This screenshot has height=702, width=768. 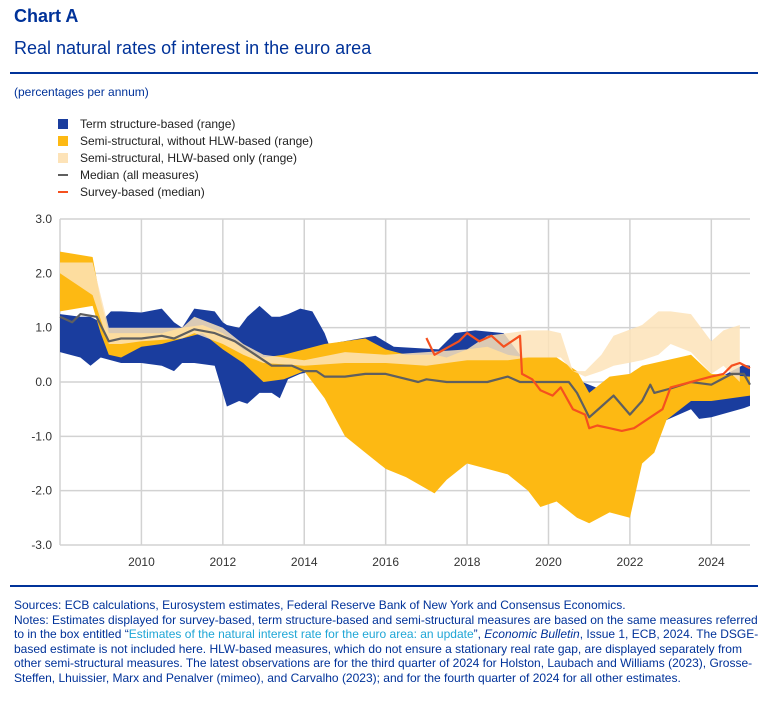 I want to click on x-tick-label: 2018, so click(x=467, y=562).